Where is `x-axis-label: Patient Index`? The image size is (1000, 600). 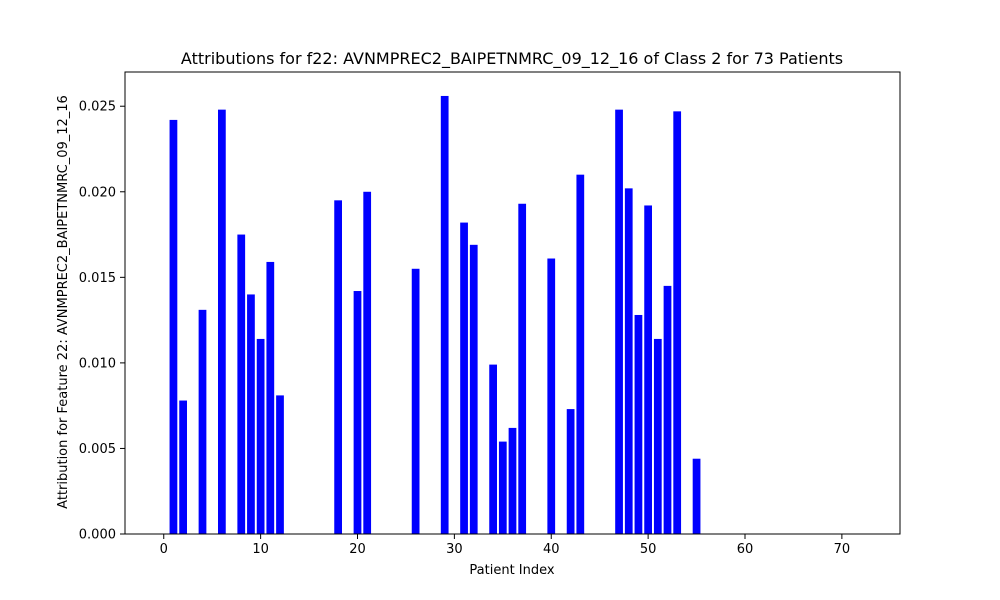 x-axis-label: Patient Index is located at coordinates (511, 570).